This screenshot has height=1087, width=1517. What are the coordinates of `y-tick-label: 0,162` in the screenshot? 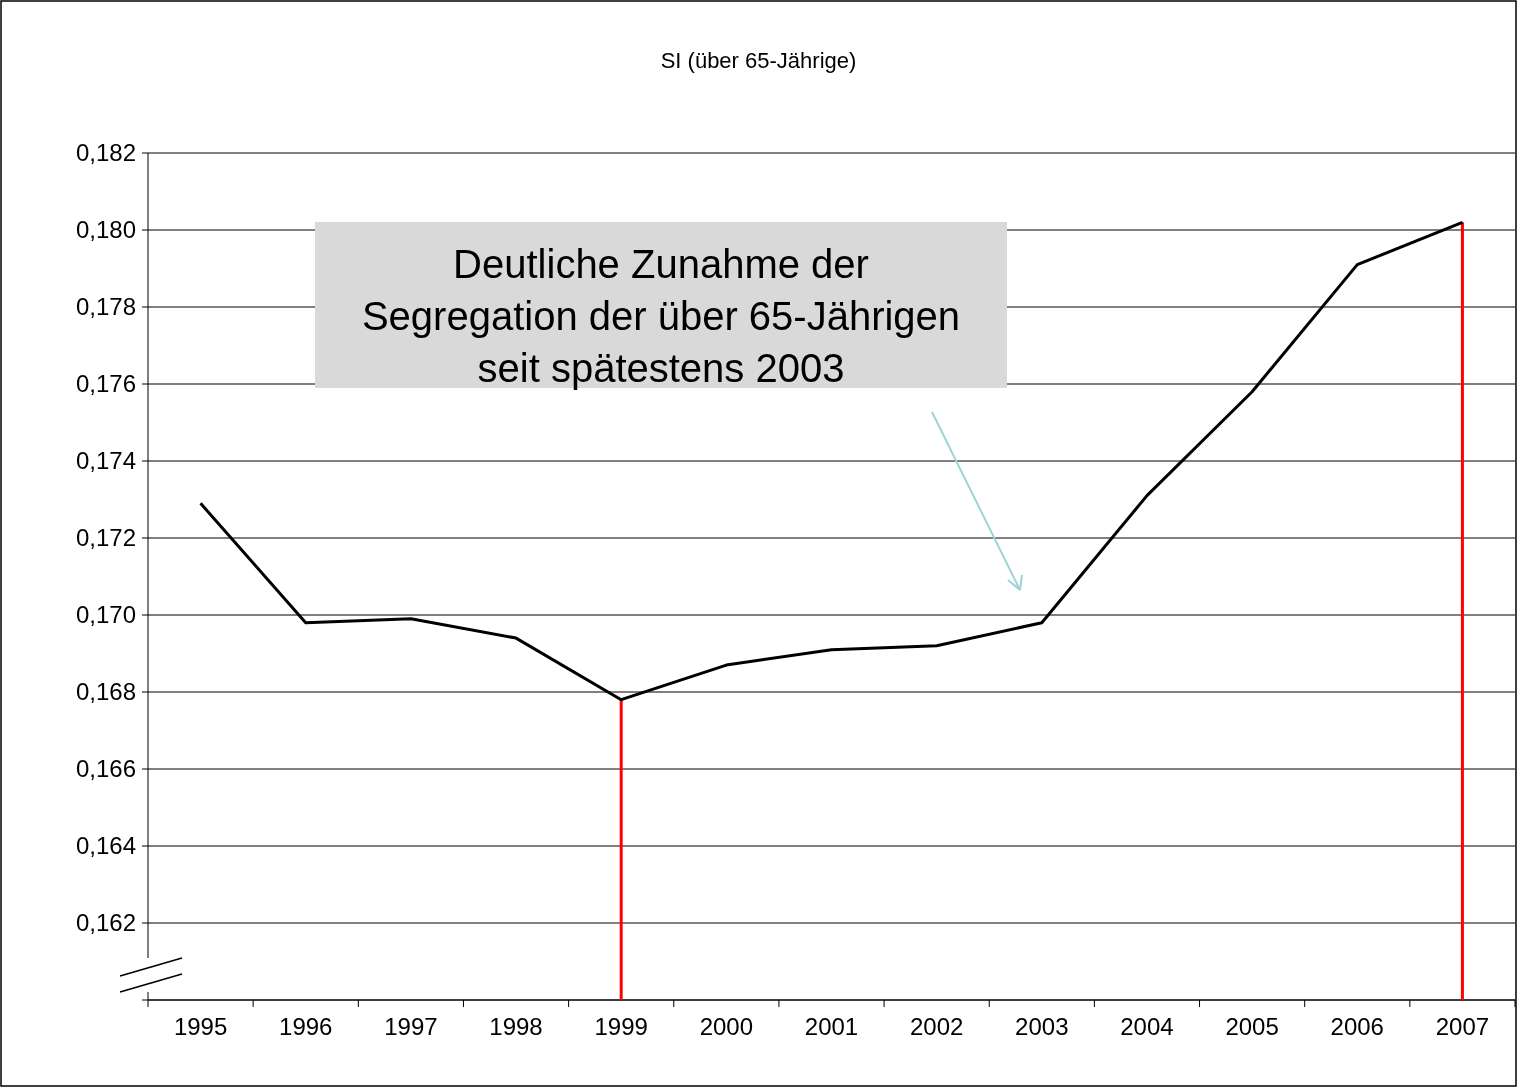 It's located at (105, 923).